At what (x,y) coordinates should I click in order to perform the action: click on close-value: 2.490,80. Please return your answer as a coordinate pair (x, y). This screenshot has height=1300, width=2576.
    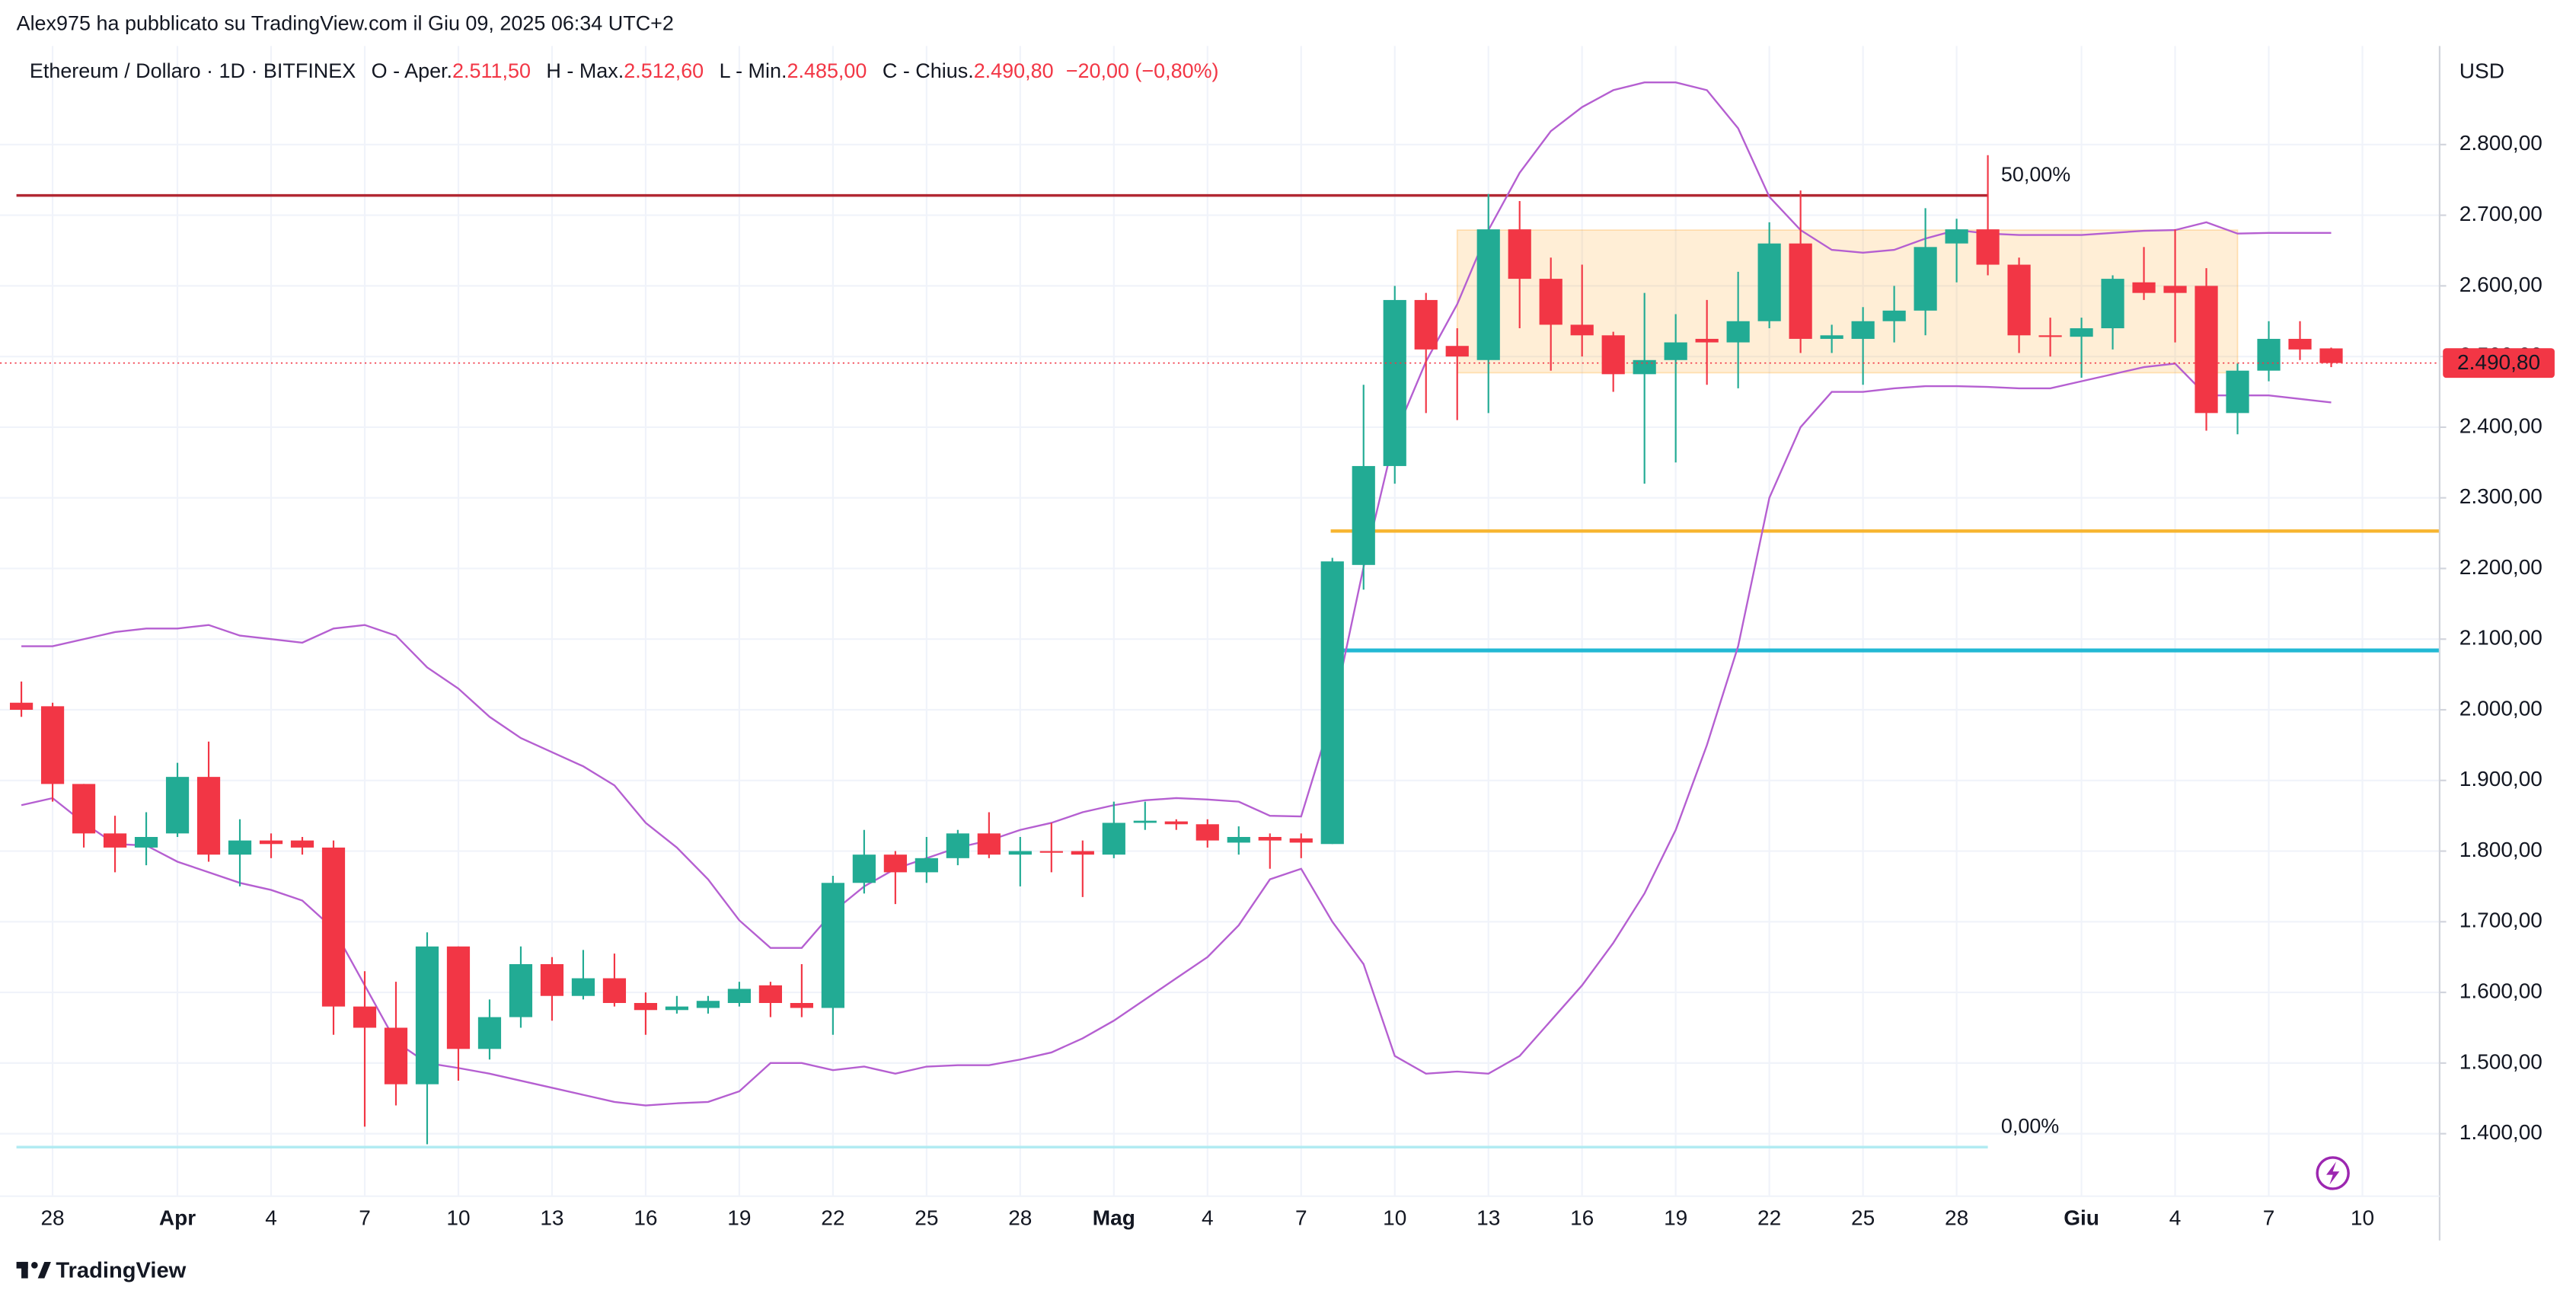
    Looking at the image, I should click on (1014, 70).